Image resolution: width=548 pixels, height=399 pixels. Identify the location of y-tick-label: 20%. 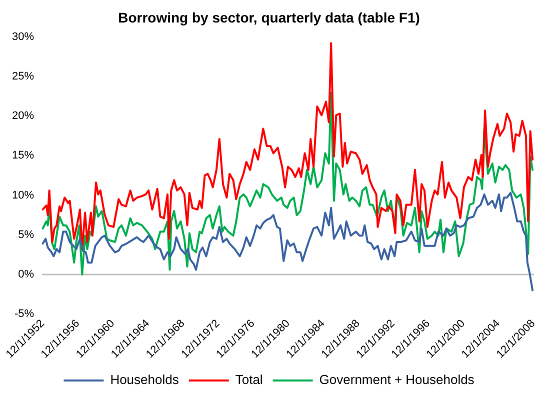
(23, 116).